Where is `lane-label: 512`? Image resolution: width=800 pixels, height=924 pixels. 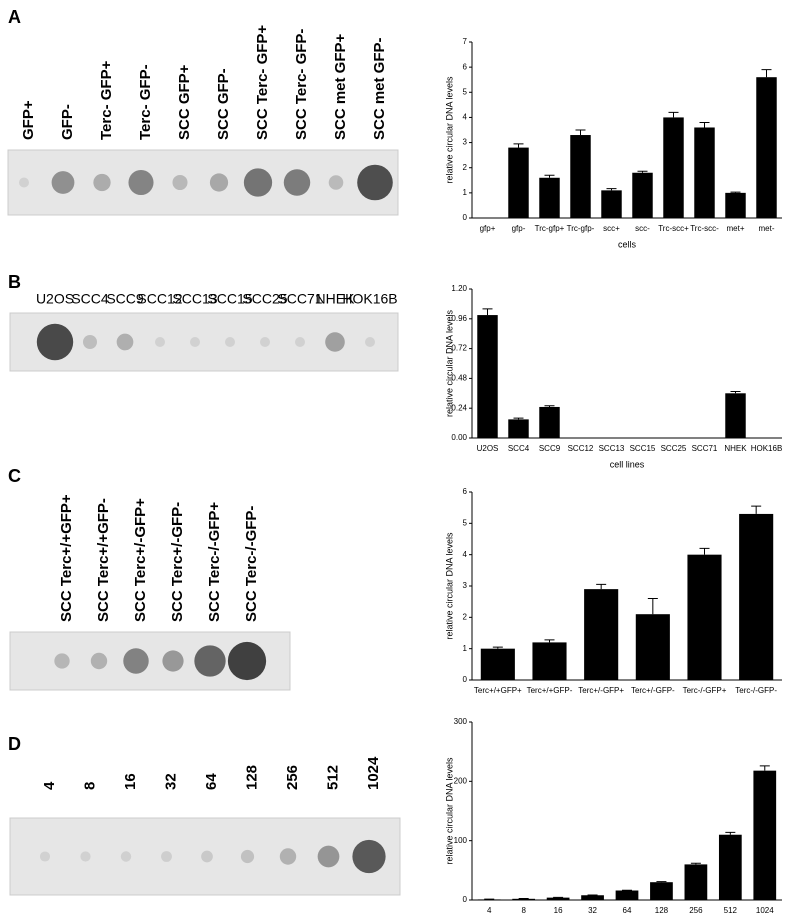 lane-label: 512 is located at coordinates (332, 777).